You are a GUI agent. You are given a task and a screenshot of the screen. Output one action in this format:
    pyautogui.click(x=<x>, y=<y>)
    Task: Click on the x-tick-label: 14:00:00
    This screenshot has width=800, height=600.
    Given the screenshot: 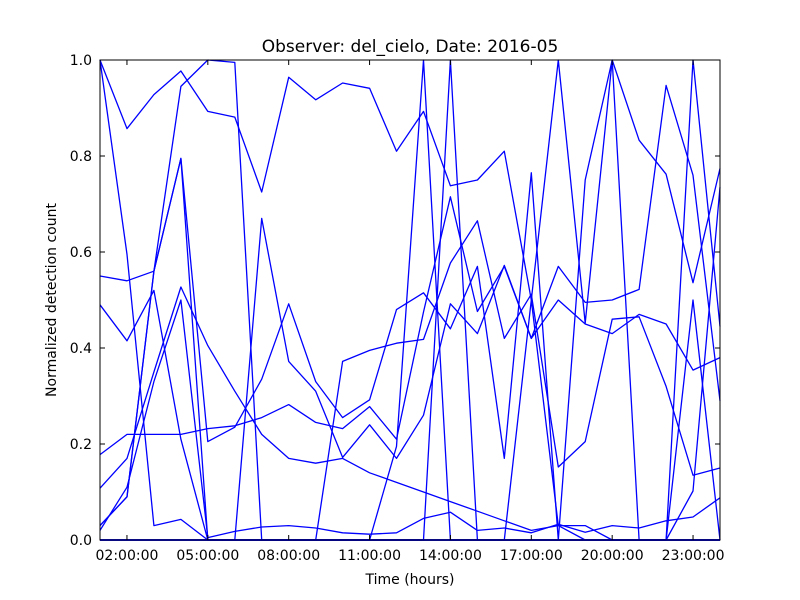 What is the action you would take?
    pyautogui.click(x=450, y=556)
    